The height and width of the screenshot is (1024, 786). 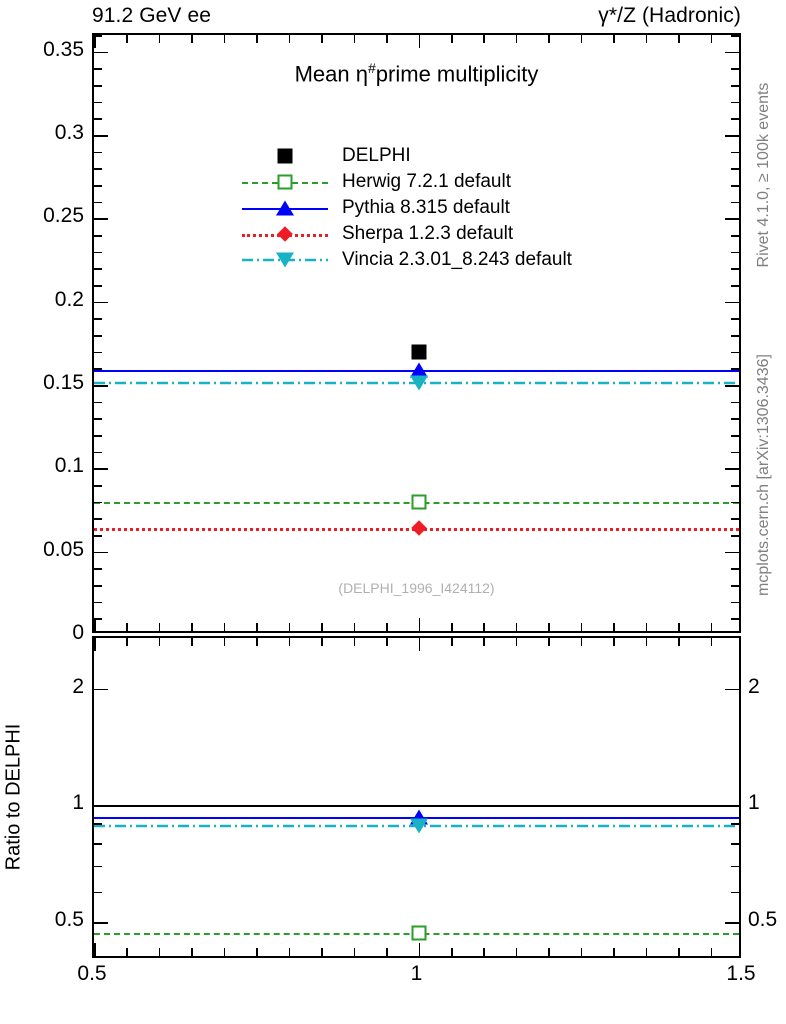 What do you see at coordinates (457, 259) in the screenshot?
I see `legend-label: Vincia 2.3.01_8.243 default` at bounding box center [457, 259].